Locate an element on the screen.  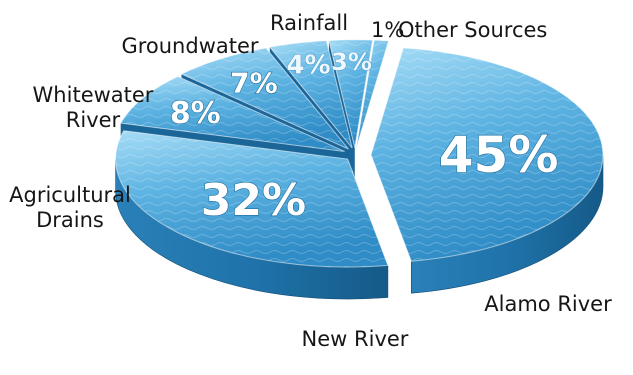
pie-slice-texture-agricultural-drains is located at coordinates (232, 114).